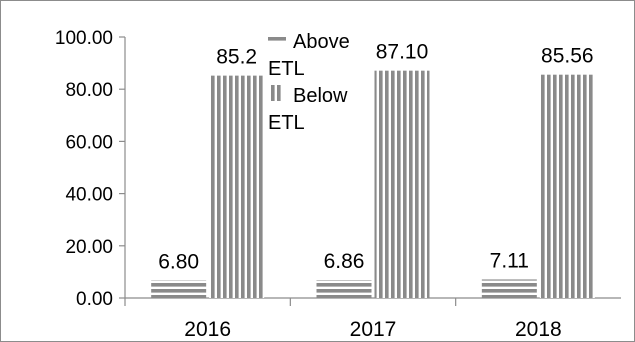 Image resolution: width=635 pixels, height=342 pixels. Describe the element at coordinates (236, 57) in the screenshot. I see `data-label: 85.2` at that location.